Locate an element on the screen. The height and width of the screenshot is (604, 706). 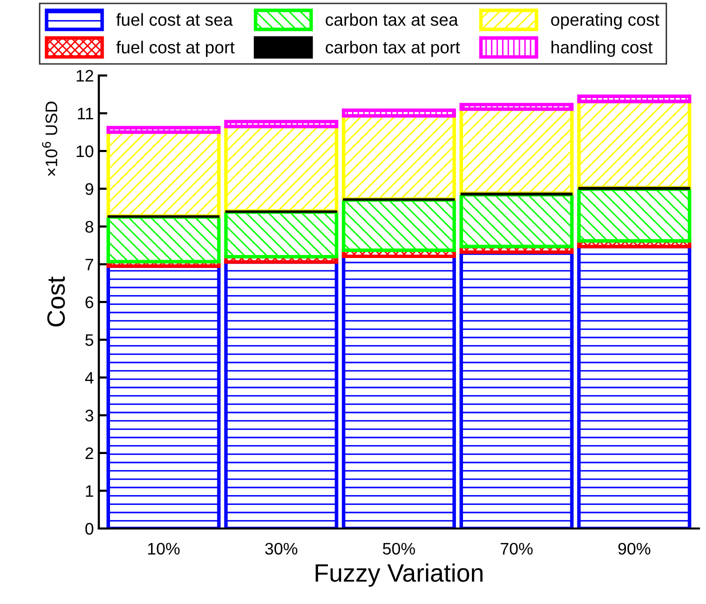
x-tick-label: 50% is located at coordinates (398, 548).